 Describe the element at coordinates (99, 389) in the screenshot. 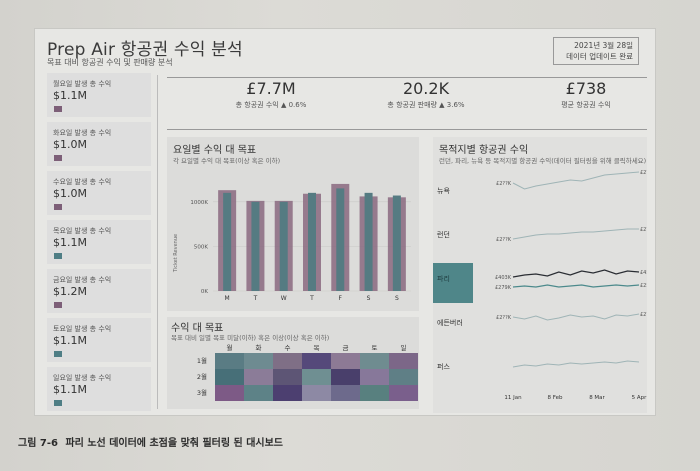

I see `weekday-card: 일요일 발생 총 수익 $1.1M` at that location.